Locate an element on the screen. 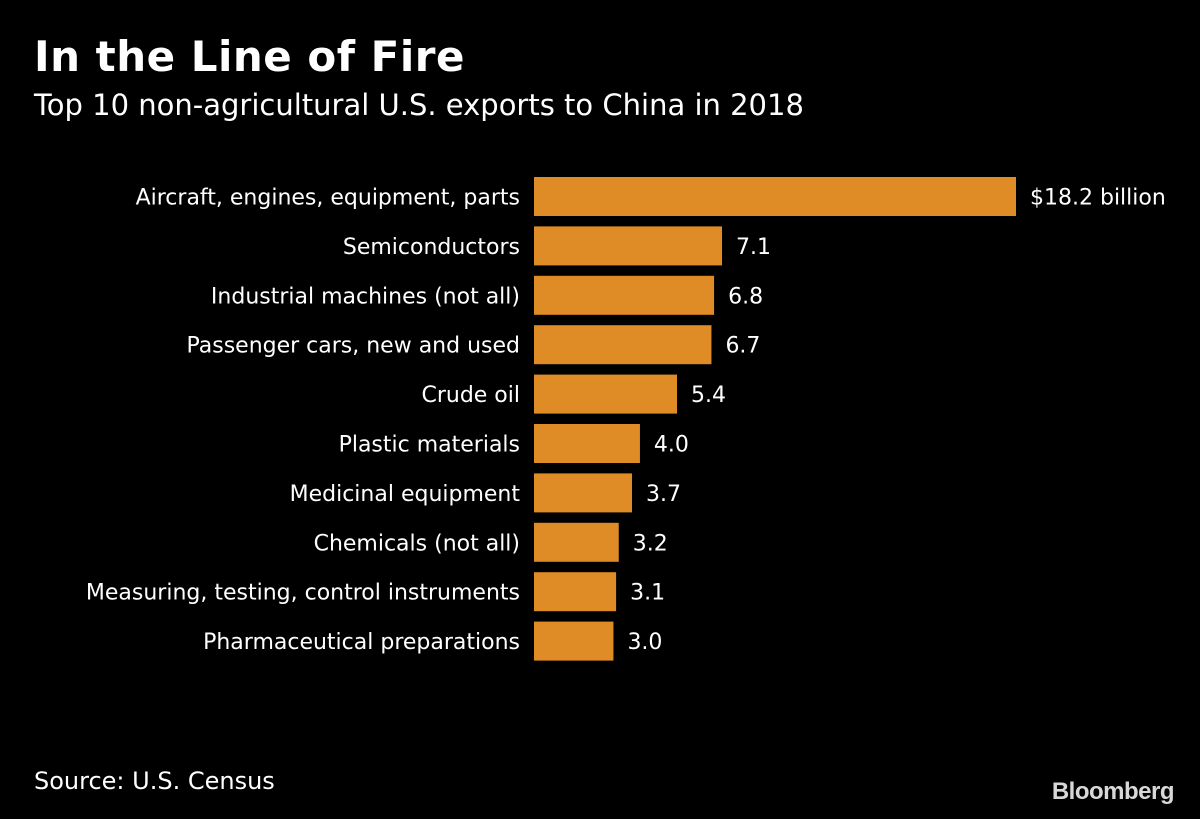 This screenshot has width=1200, height=819. category-label: Pharmaceutical preparations is located at coordinates (361, 642).